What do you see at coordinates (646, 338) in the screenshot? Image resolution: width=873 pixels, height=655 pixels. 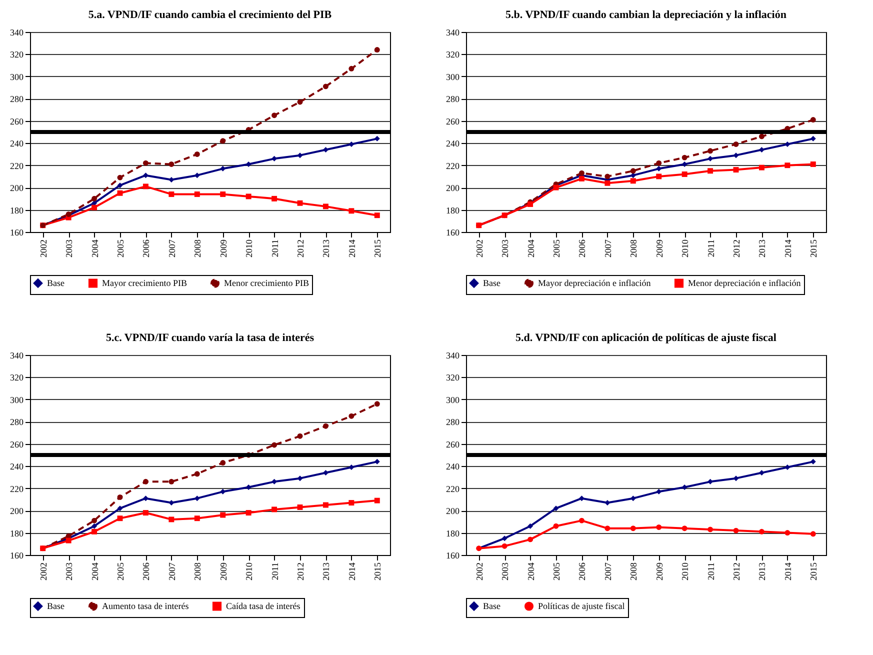 I see `chart-title: 5.d. VPND/IF con aplicación de políticas de ajuste fiscal` at bounding box center [646, 338].